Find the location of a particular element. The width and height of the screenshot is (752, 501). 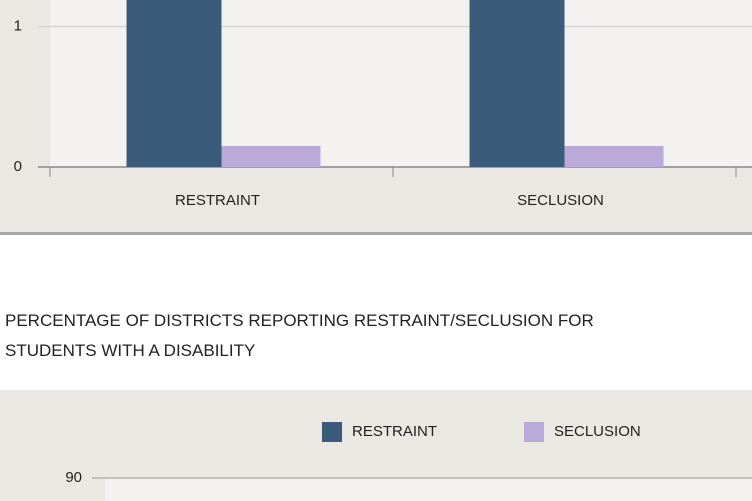

y-tick-label: 90 is located at coordinates (73, 477).